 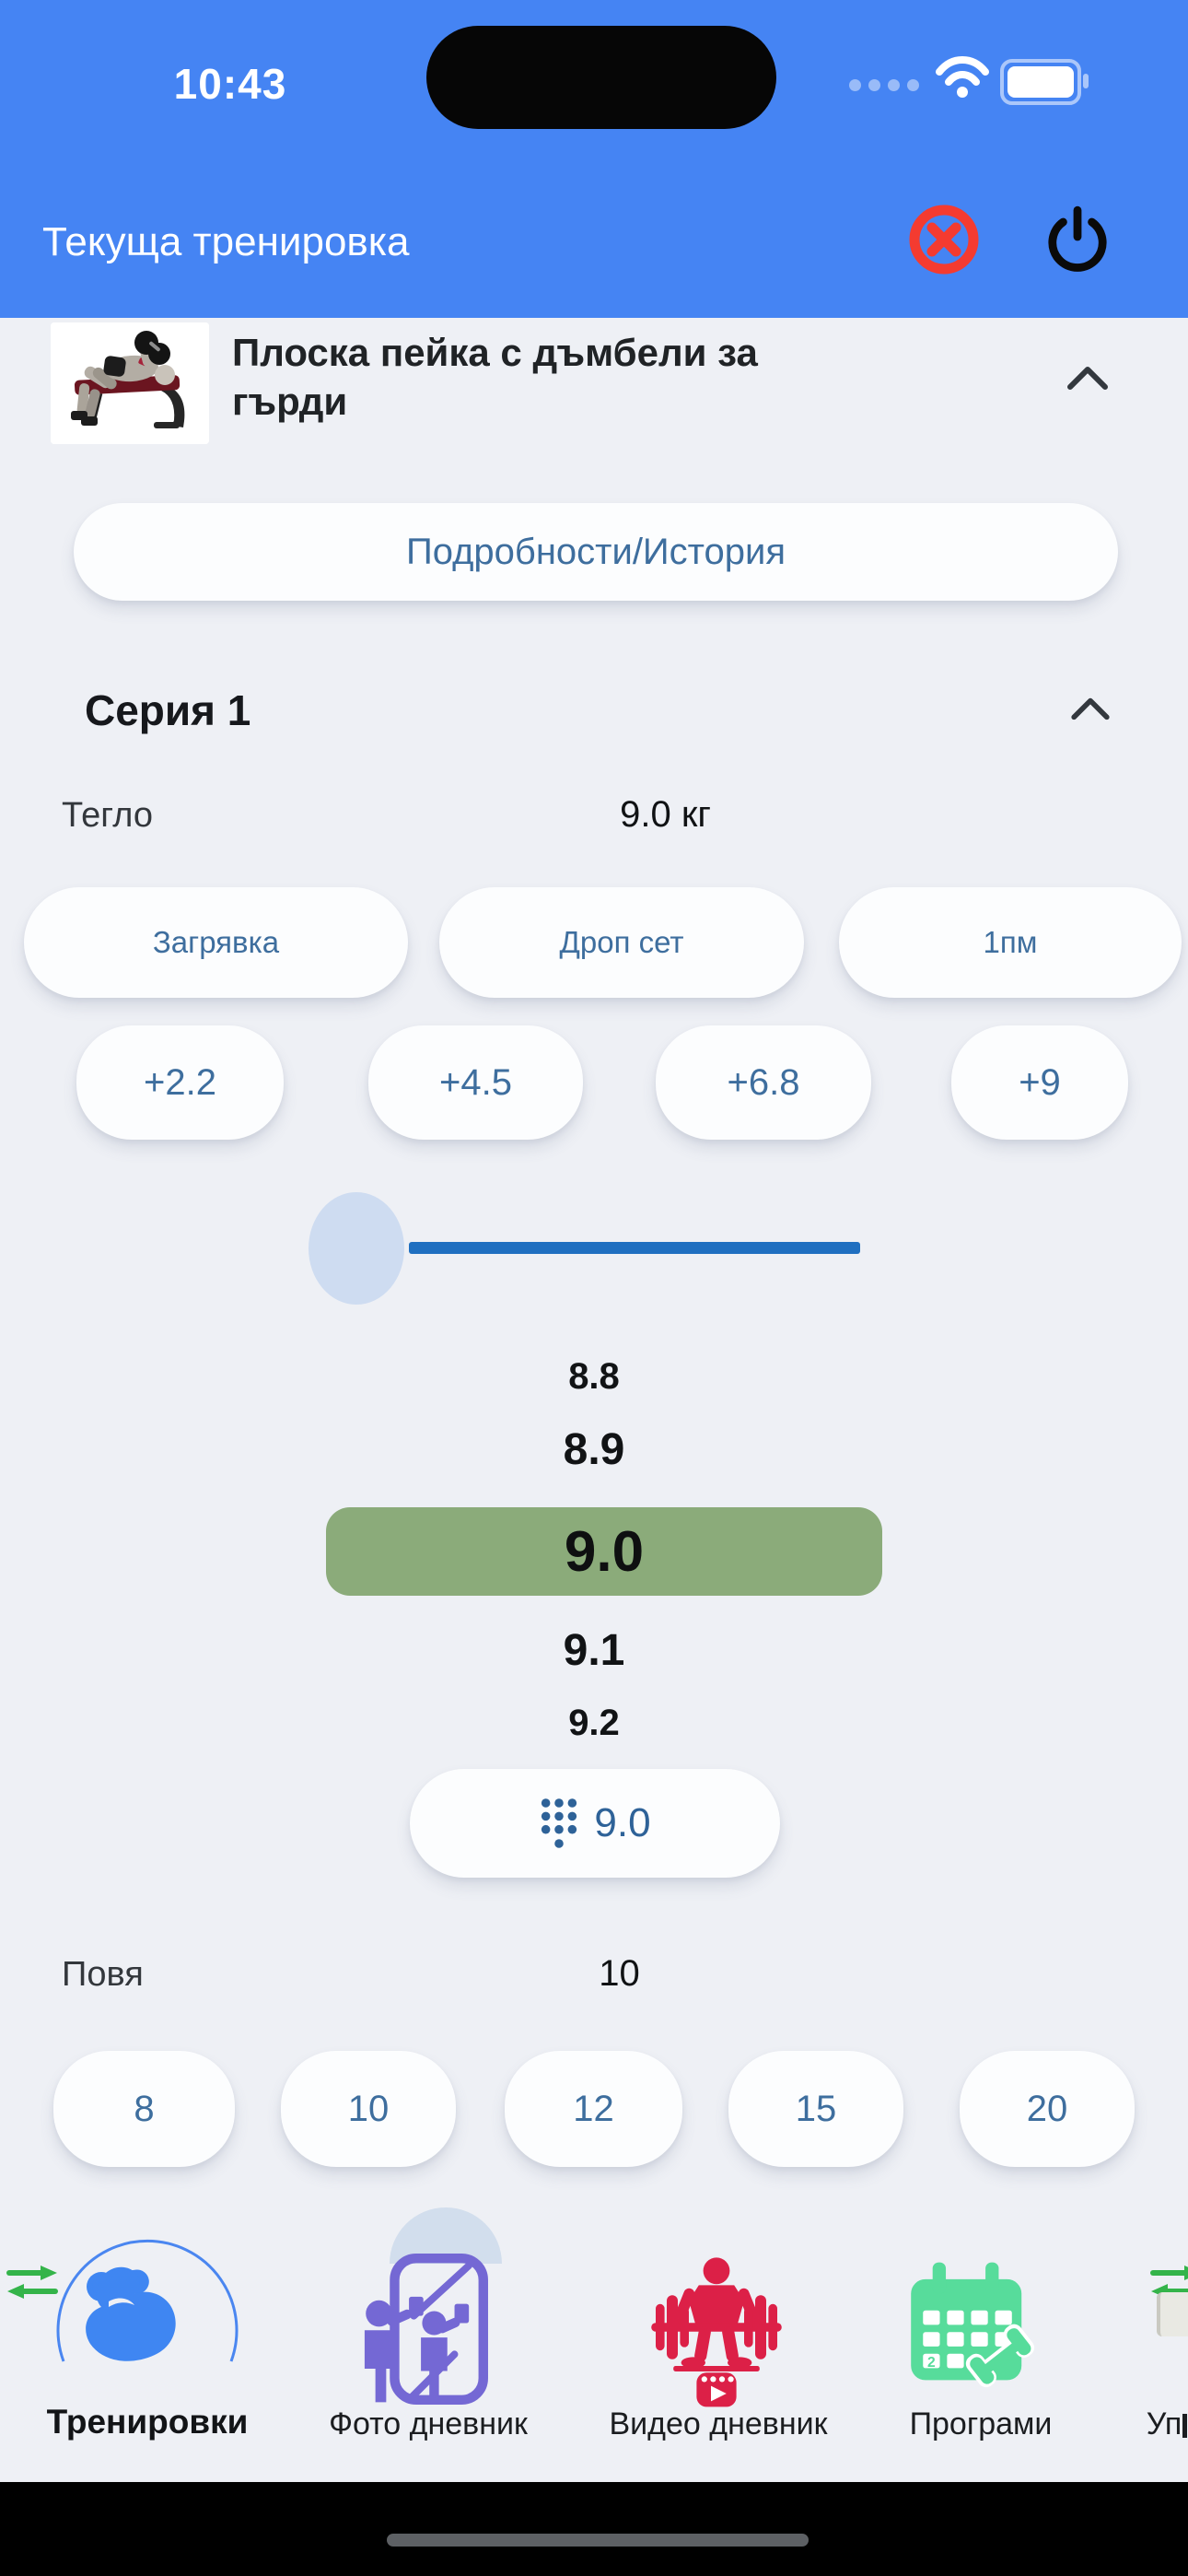 I want to click on increment-label: +9, so click(x=1040, y=1082).